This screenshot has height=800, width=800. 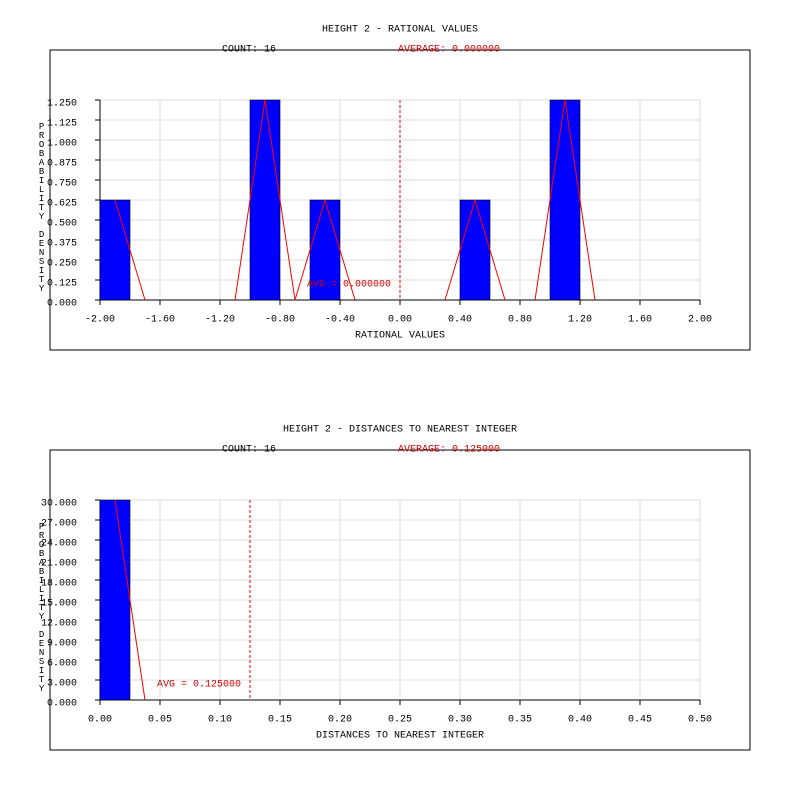 I want to click on y-tick-label: 6.000, so click(x=62, y=664).